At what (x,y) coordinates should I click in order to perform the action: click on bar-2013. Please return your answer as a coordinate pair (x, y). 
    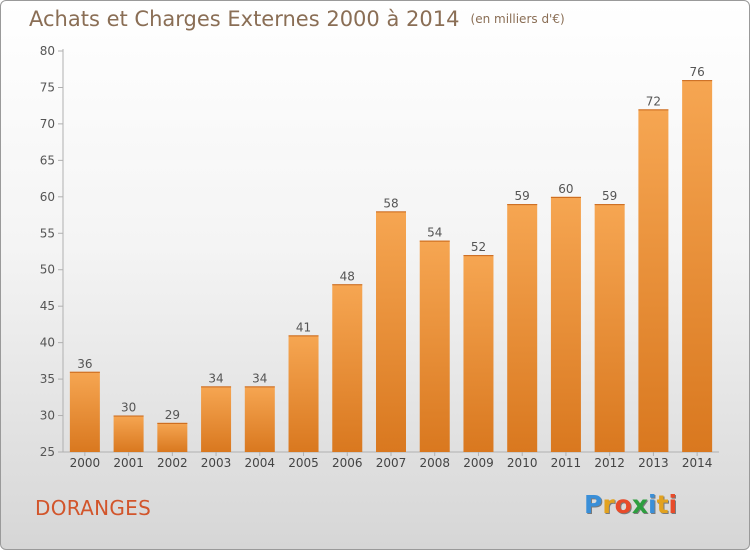
    Looking at the image, I should click on (653, 280).